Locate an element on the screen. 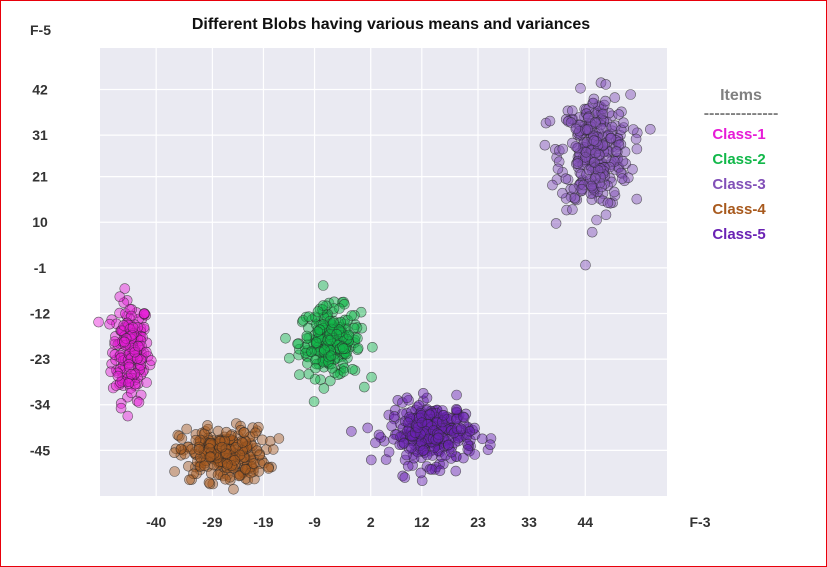  legend-title: Items is located at coordinates (741, 95).